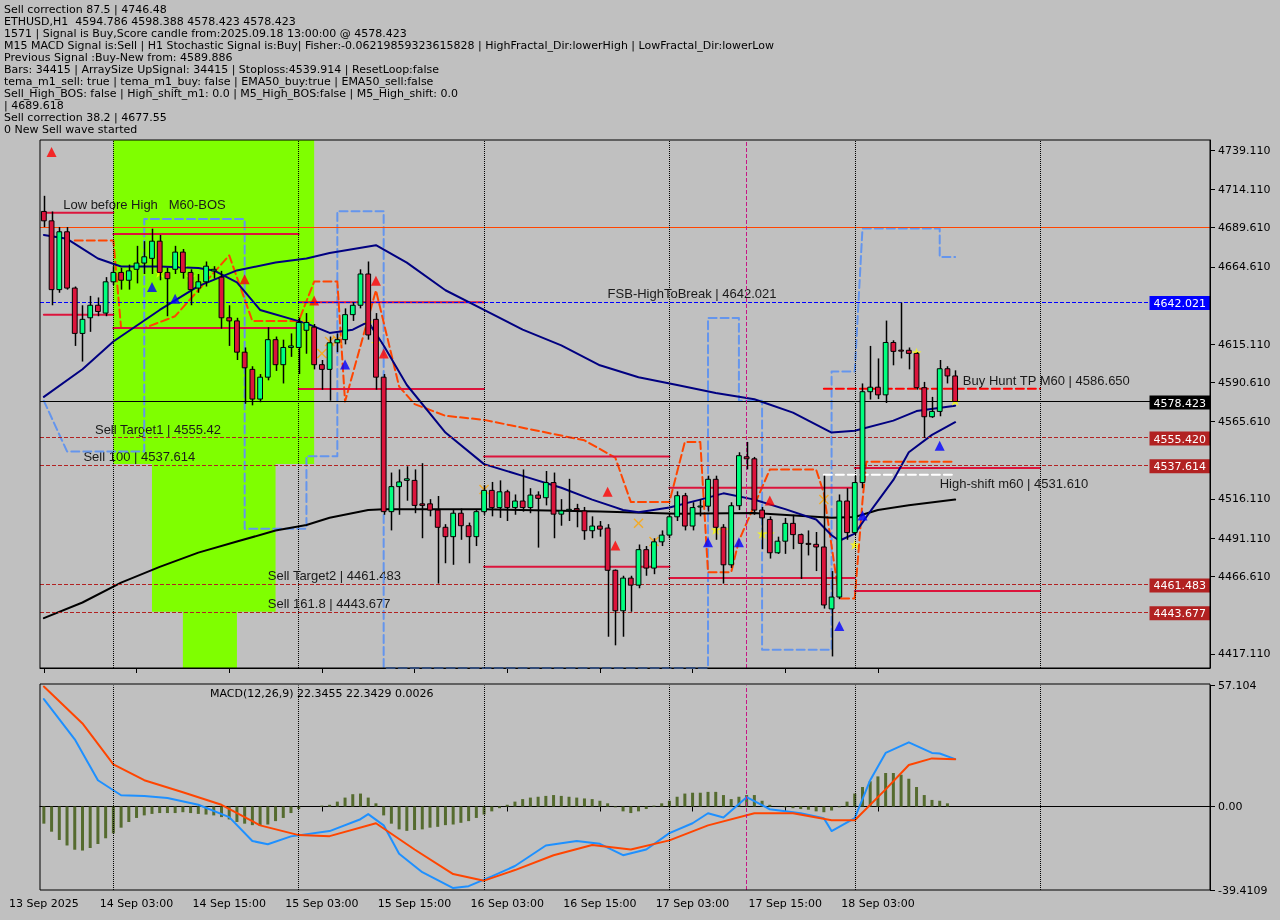 The image size is (1280, 920). What do you see at coordinates (85, 9) in the screenshot?
I see `text: Sell correction 87.5 | 4746.48` at bounding box center [85, 9].